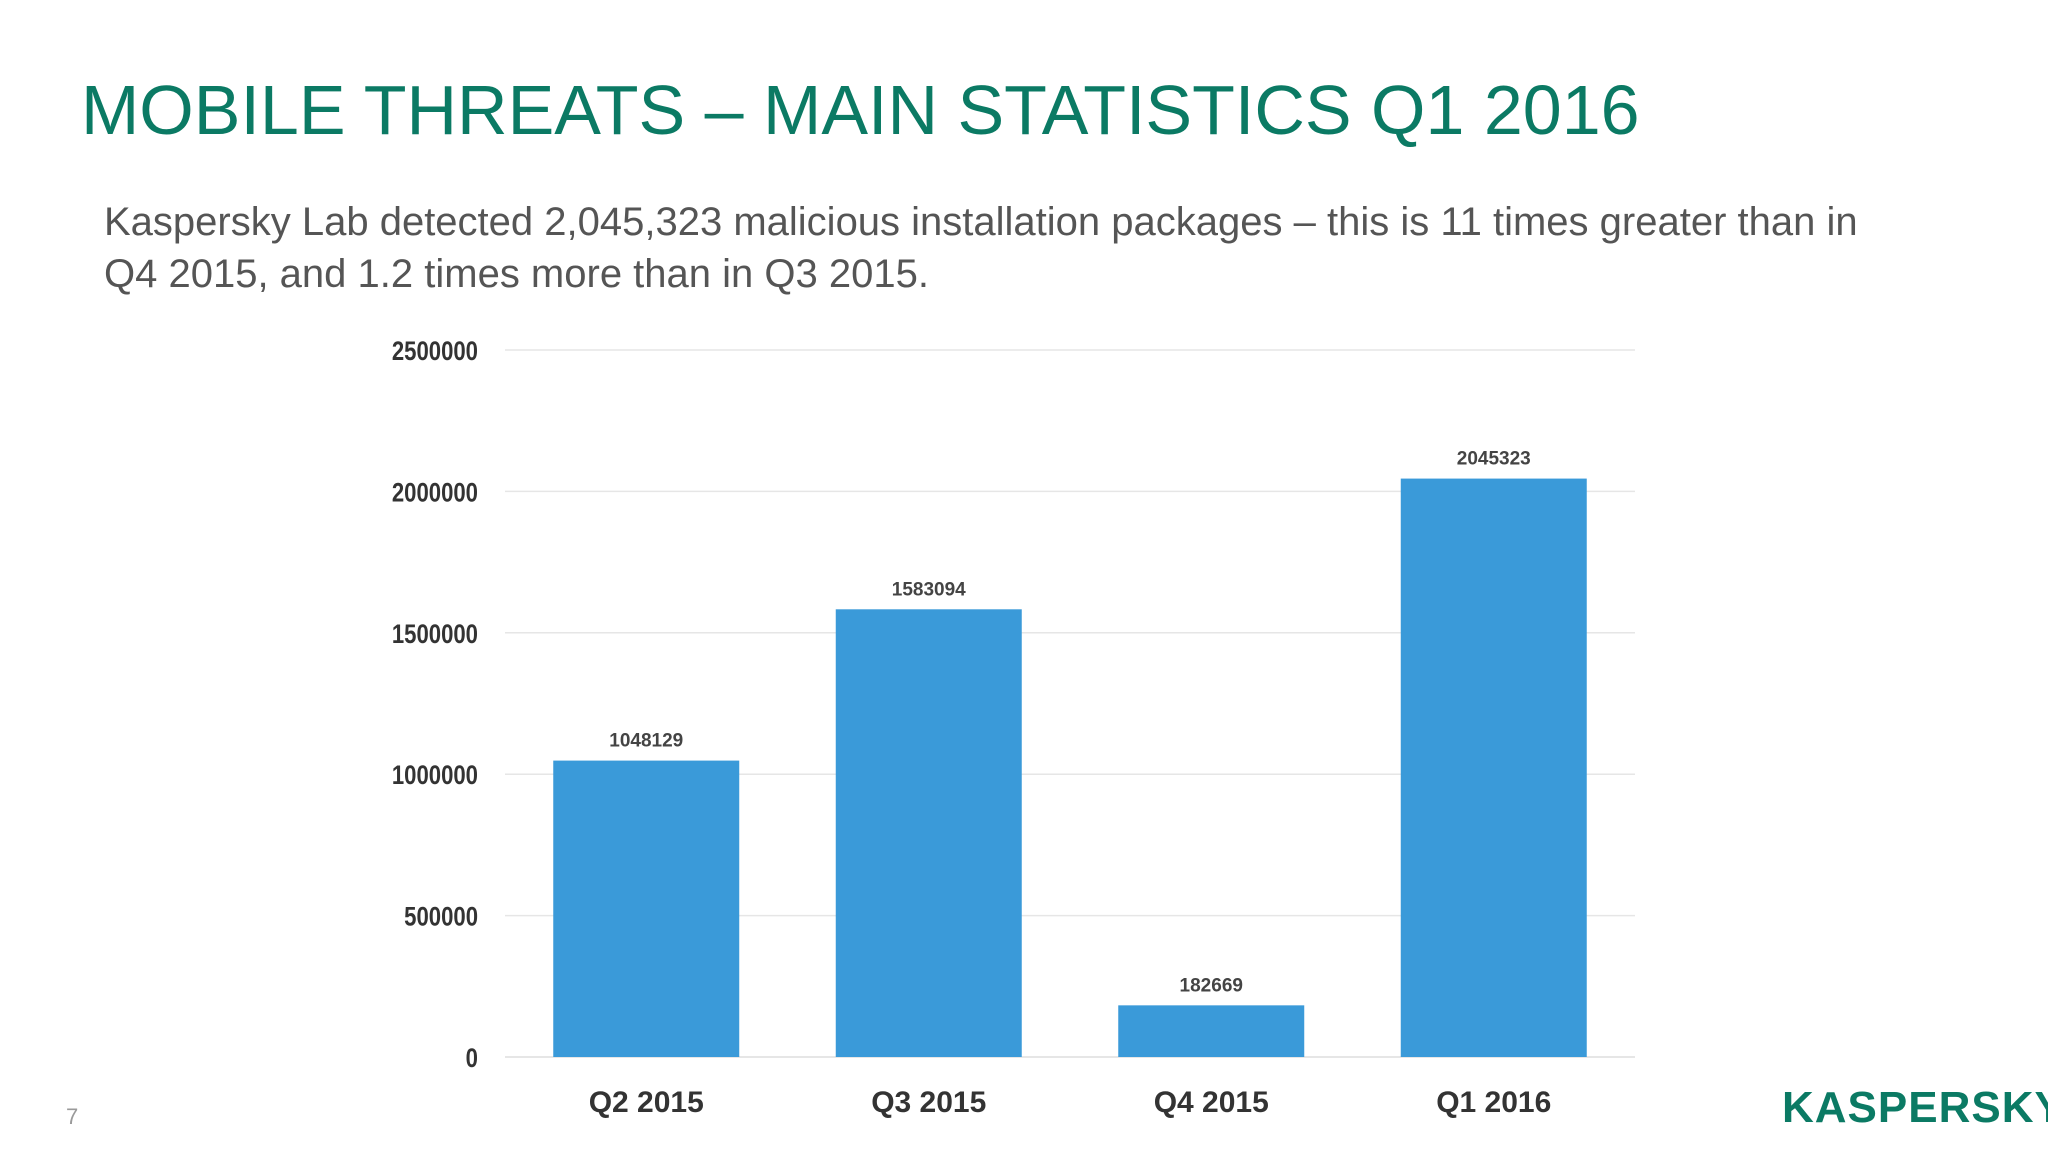 The height and width of the screenshot is (1152, 2048). What do you see at coordinates (72, 1116) in the screenshot?
I see `page-number: 7` at bounding box center [72, 1116].